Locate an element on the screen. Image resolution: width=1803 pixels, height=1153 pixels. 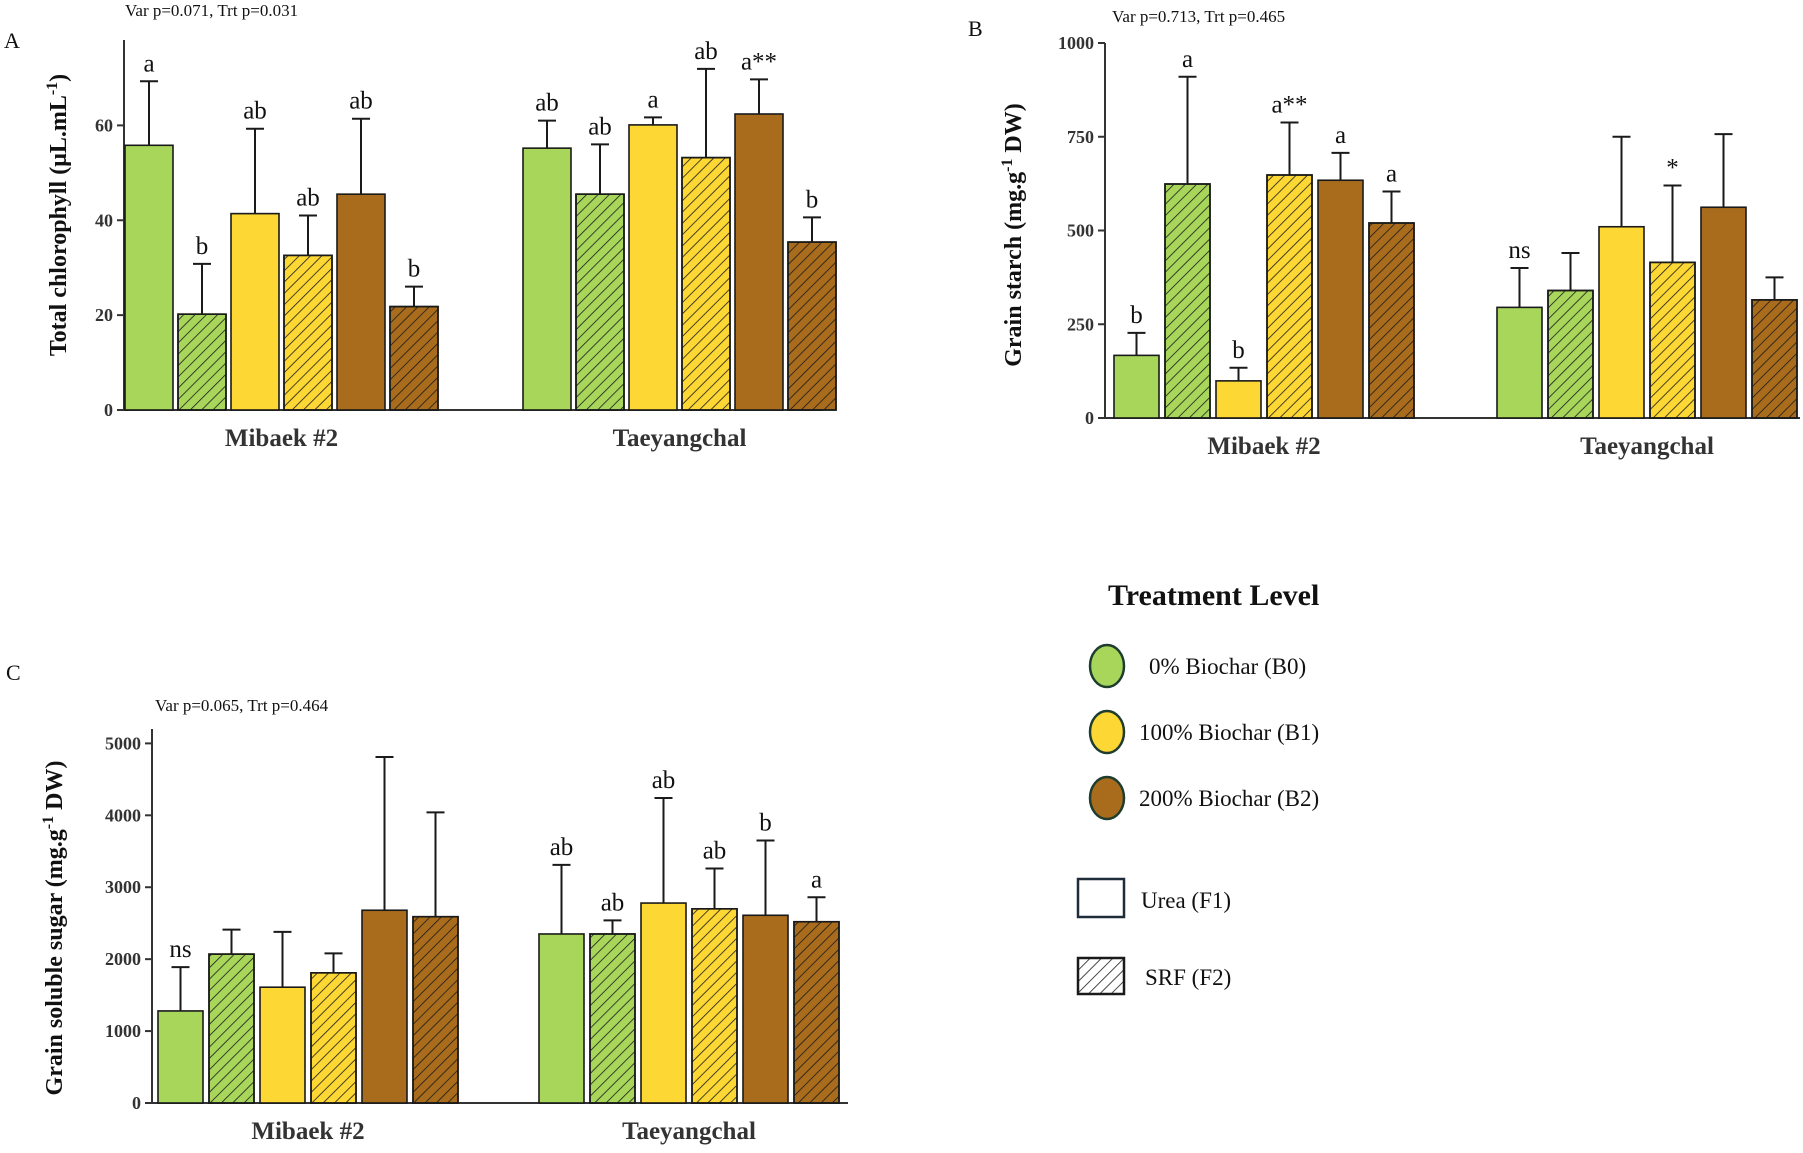
legend-item-f1: Urea (F1) is located at coordinates (1153, 898).